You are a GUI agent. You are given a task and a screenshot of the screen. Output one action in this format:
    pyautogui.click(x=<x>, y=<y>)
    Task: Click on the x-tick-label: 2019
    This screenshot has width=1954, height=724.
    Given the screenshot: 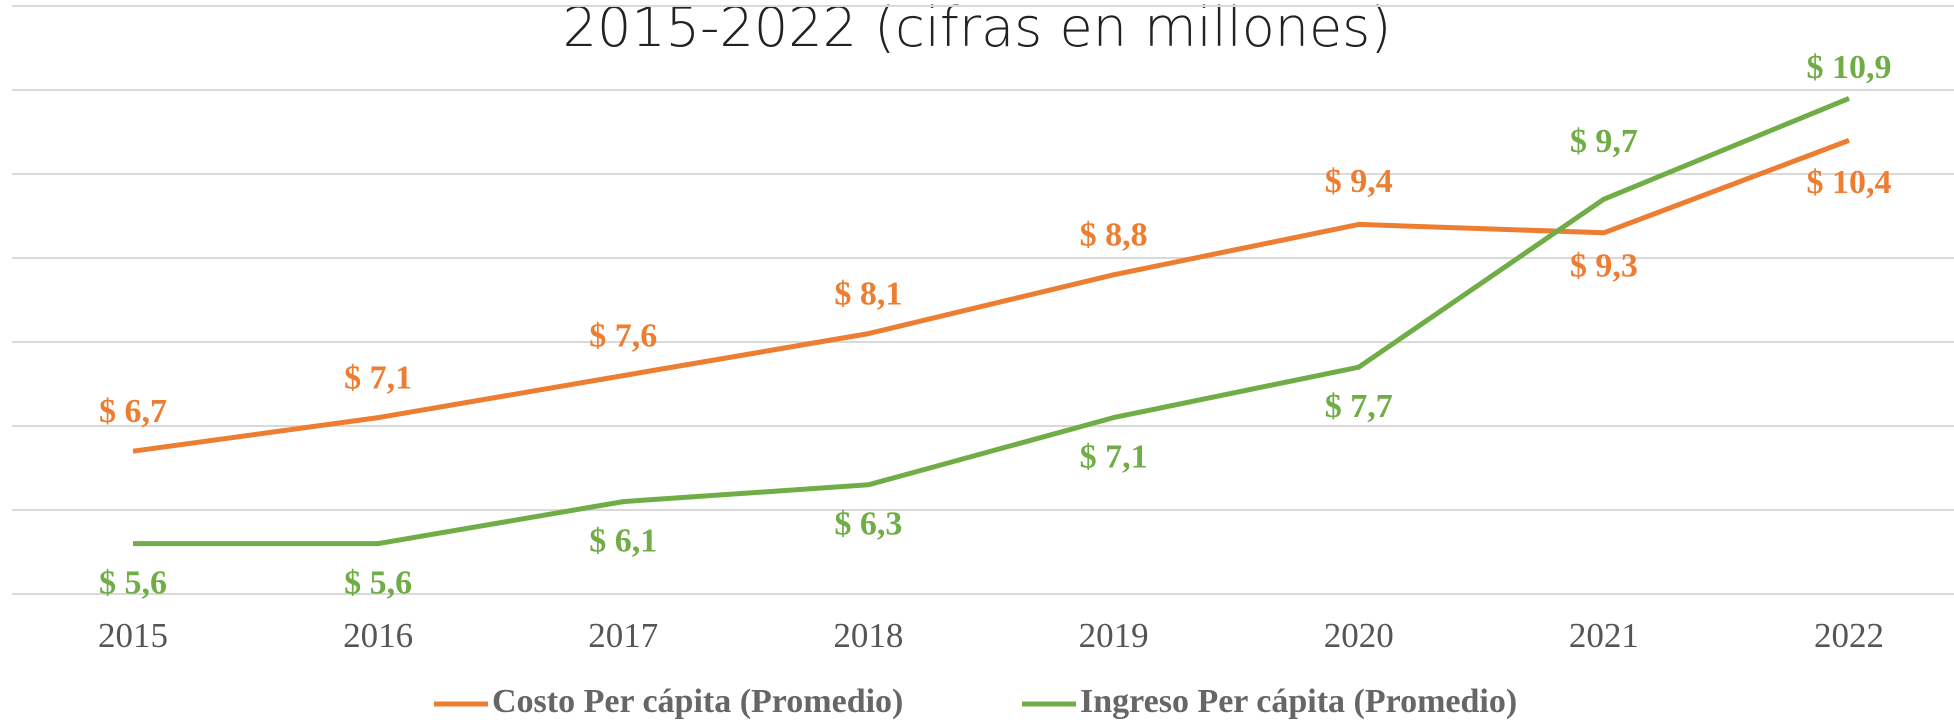 What is the action you would take?
    pyautogui.click(x=1114, y=635)
    